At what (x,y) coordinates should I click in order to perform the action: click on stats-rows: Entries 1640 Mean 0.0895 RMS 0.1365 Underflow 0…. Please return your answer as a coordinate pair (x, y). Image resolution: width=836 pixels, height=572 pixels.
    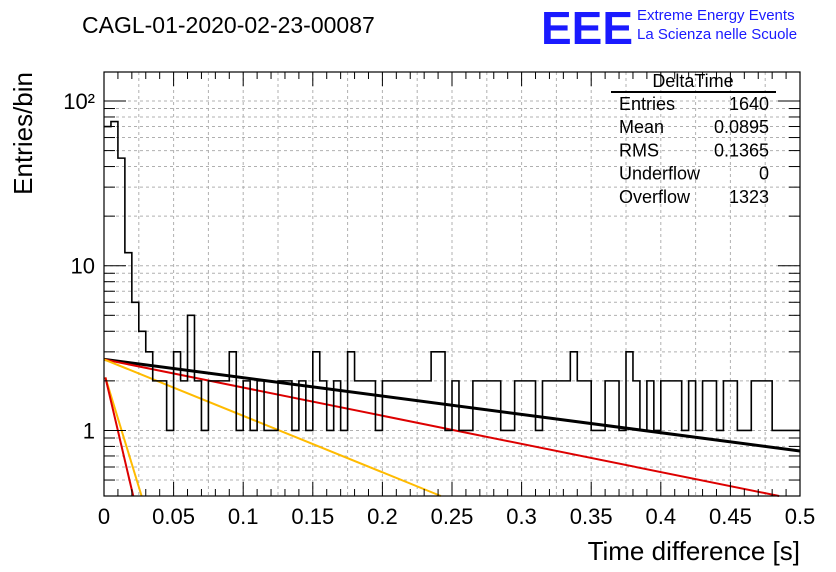
    Looking at the image, I should click on (694, 150).